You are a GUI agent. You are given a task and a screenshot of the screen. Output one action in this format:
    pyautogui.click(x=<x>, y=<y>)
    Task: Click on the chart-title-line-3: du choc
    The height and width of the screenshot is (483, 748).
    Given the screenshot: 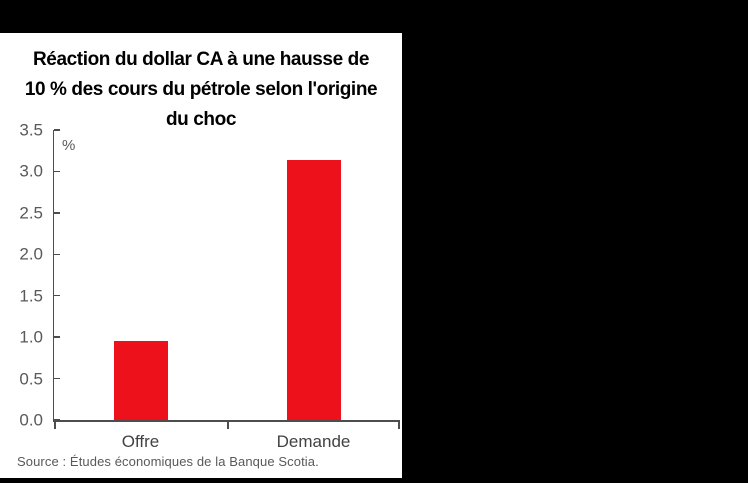 What is the action you would take?
    pyautogui.click(x=201, y=119)
    